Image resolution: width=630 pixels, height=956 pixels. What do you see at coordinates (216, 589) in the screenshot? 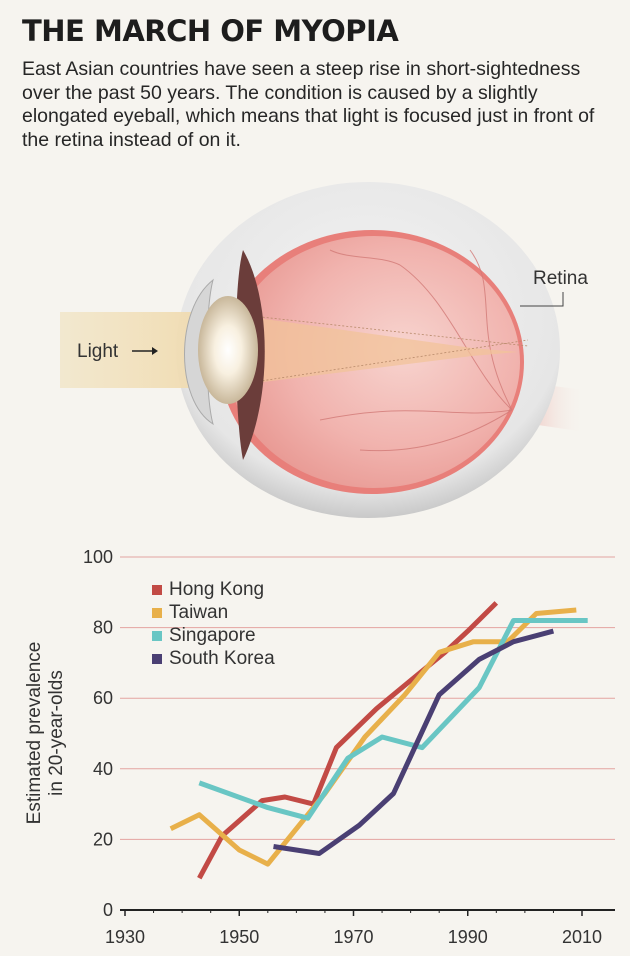
I see `legend-label: Hong Kong` at bounding box center [216, 589].